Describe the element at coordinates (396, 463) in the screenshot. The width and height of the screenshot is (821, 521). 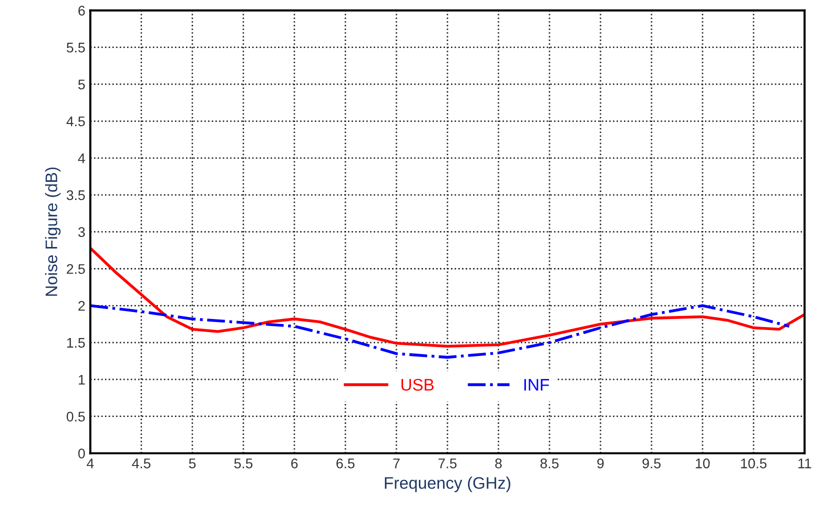
I see `x-tick-label: 7` at that location.